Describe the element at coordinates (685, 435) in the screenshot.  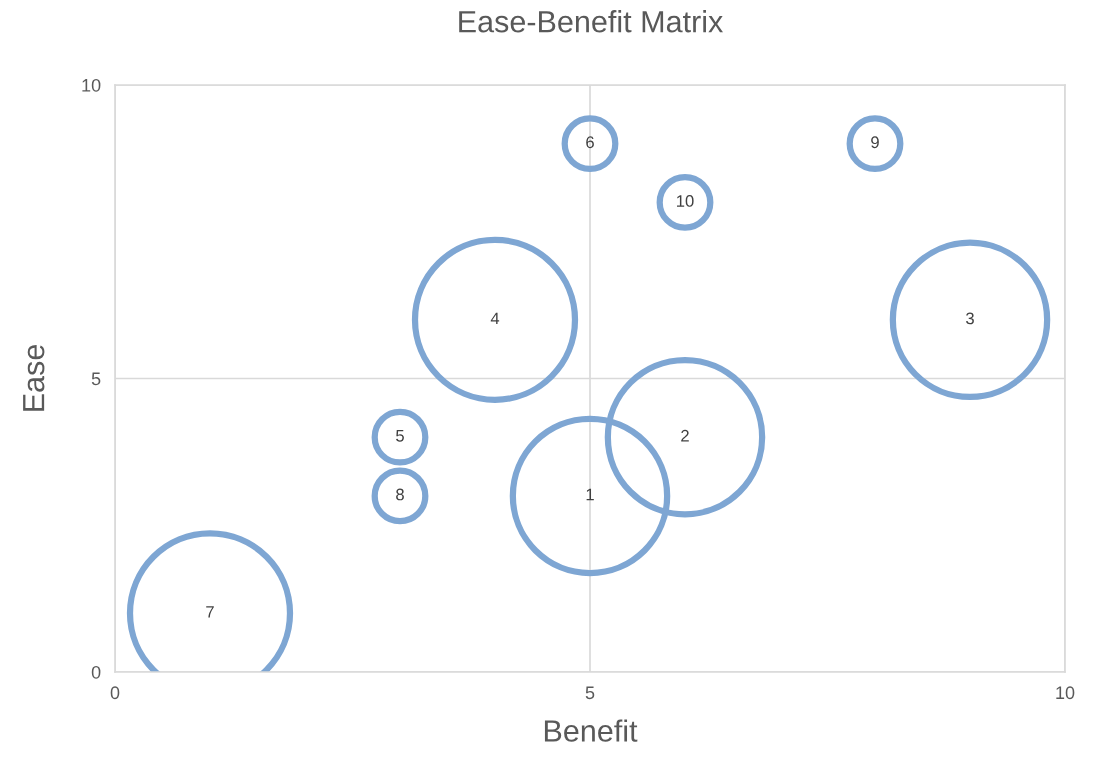
I see `annotation: 2` at that location.